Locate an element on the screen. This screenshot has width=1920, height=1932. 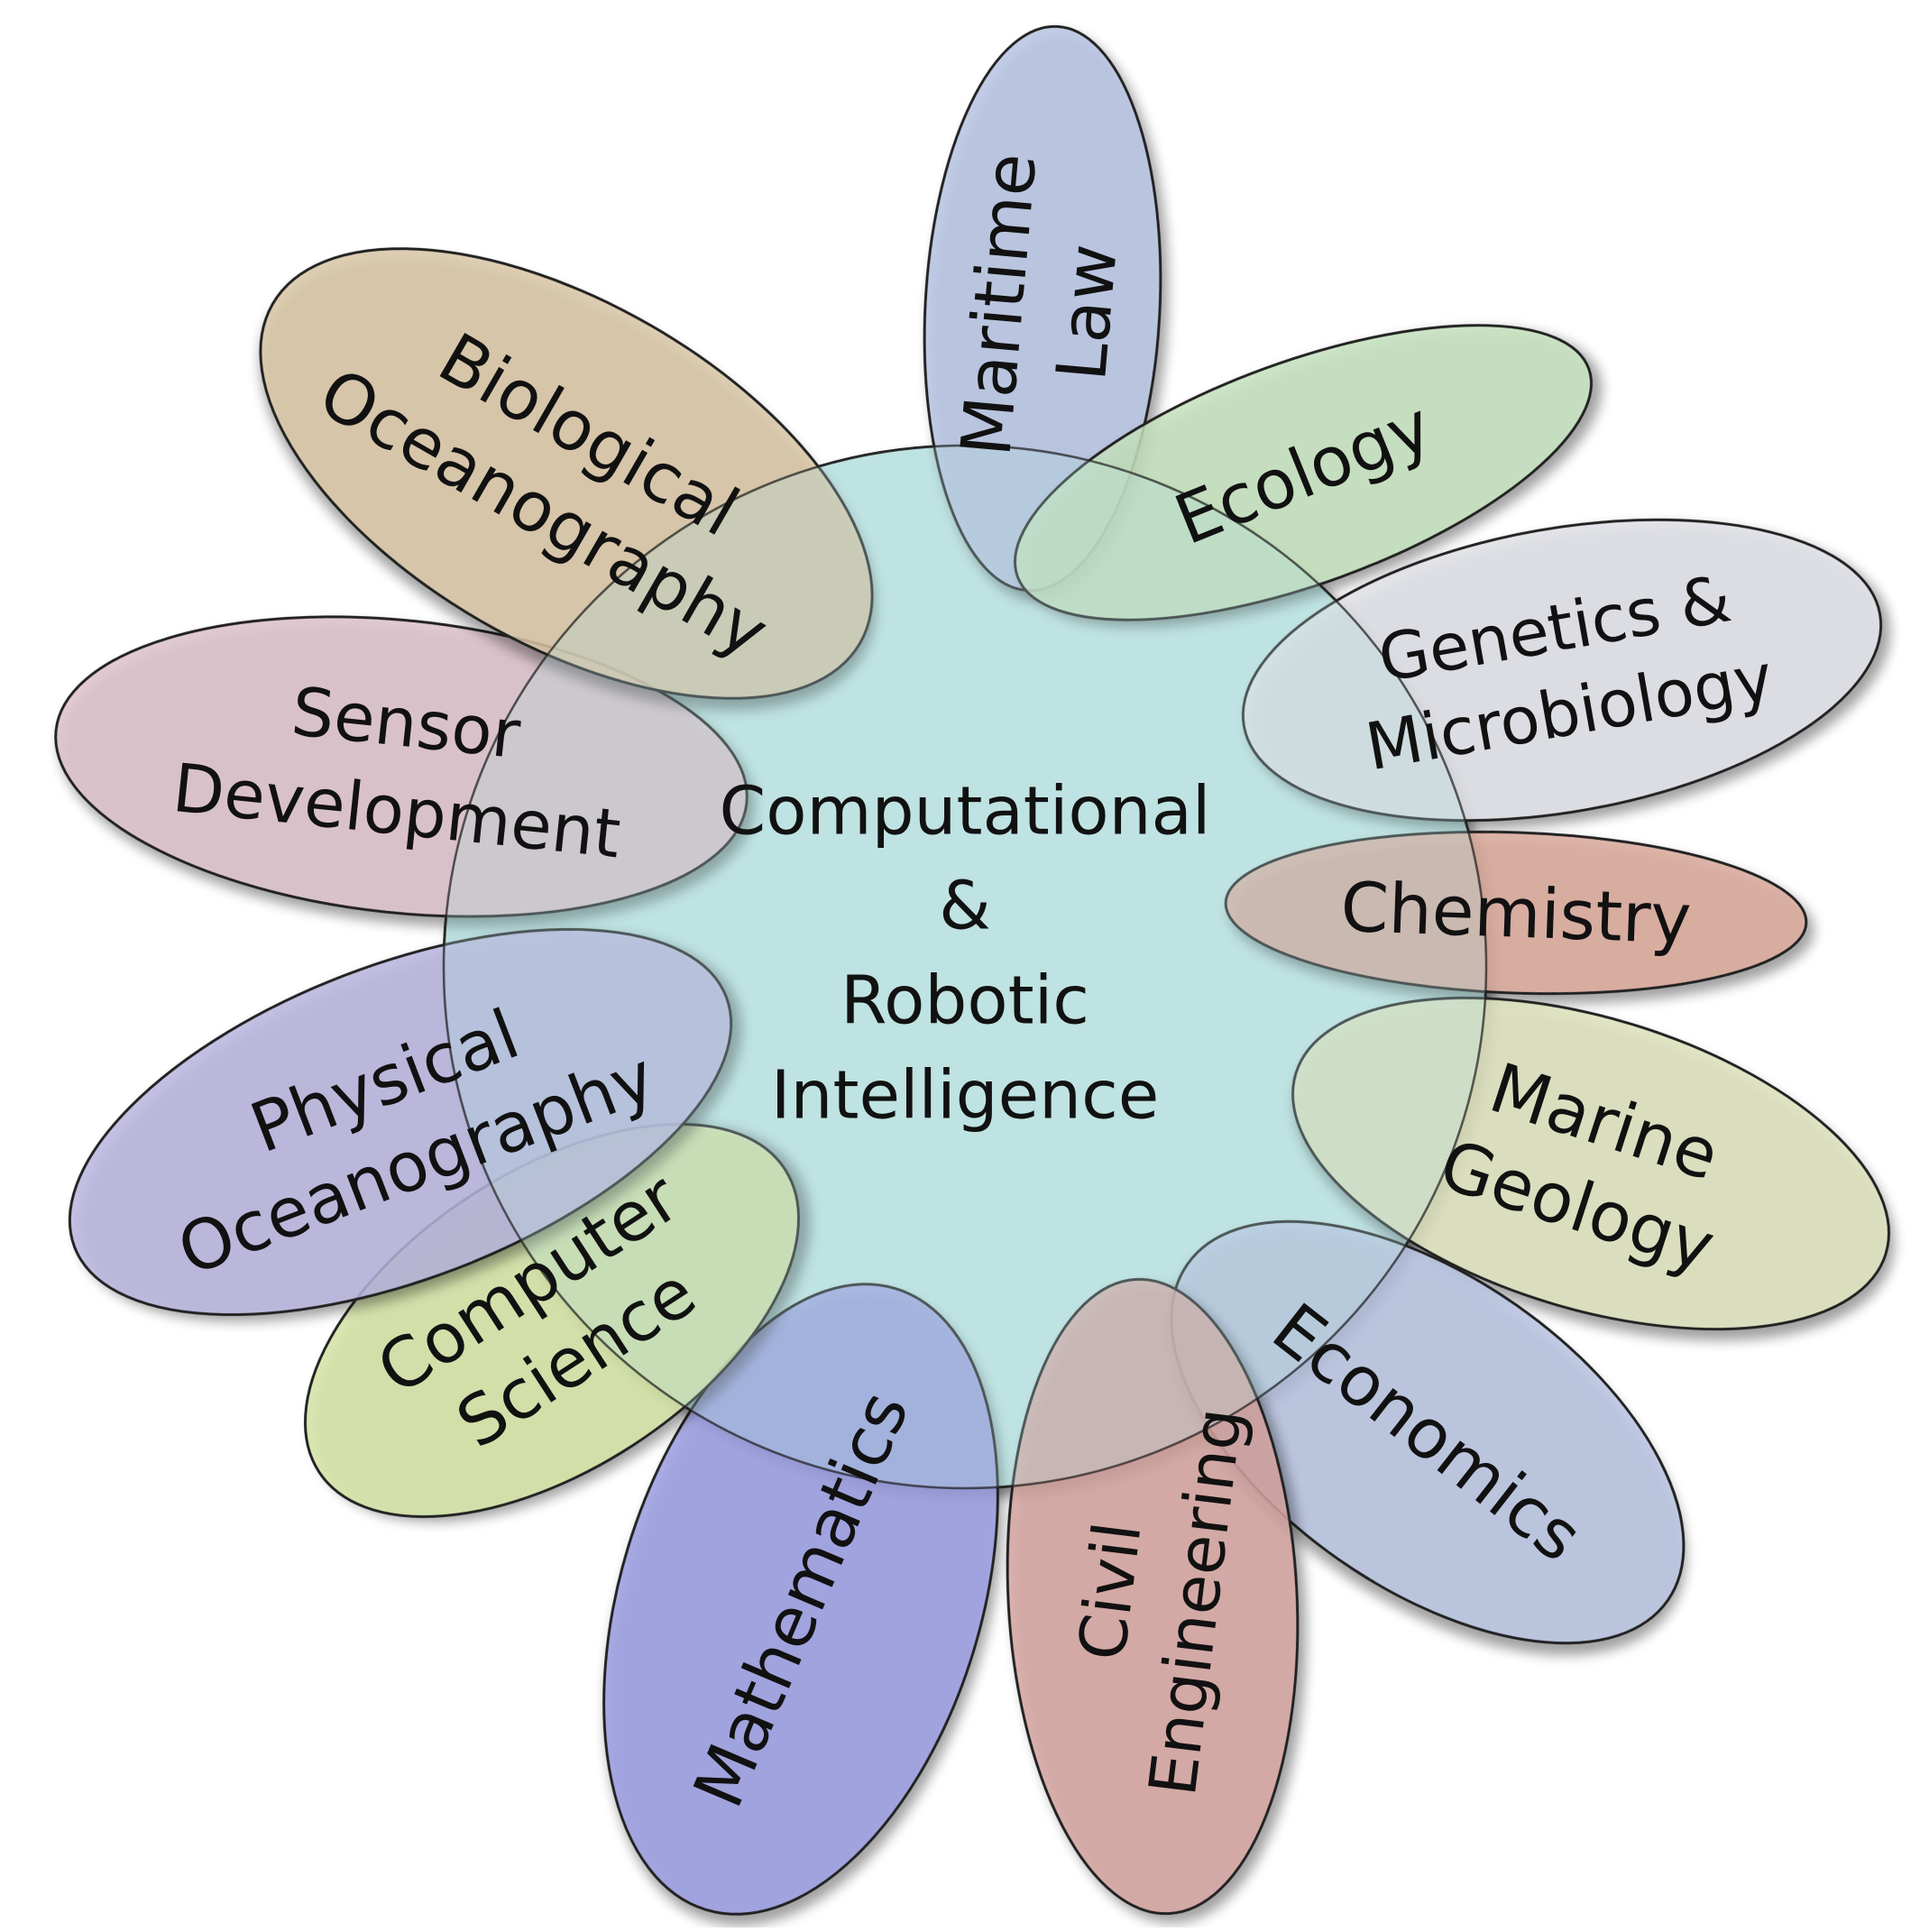
center-label-line: Robotic is located at coordinates (965, 1000).